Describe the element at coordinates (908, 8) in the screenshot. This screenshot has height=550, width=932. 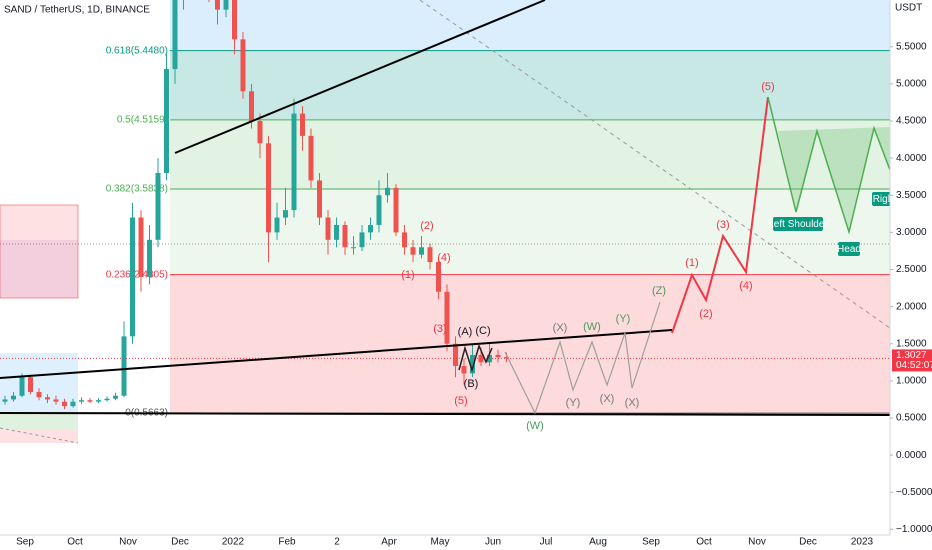
I see `y-axis-label: USDT` at that location.